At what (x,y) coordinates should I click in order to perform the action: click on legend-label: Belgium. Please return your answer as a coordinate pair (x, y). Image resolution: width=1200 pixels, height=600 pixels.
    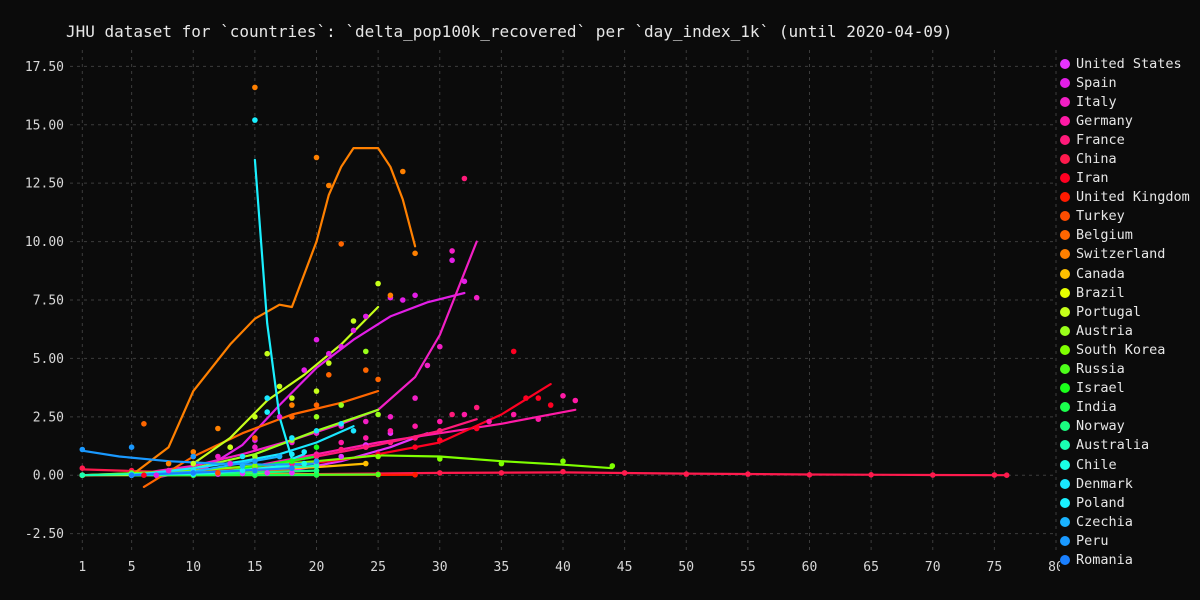
    Looking at the image, I should click on (1104, 235).